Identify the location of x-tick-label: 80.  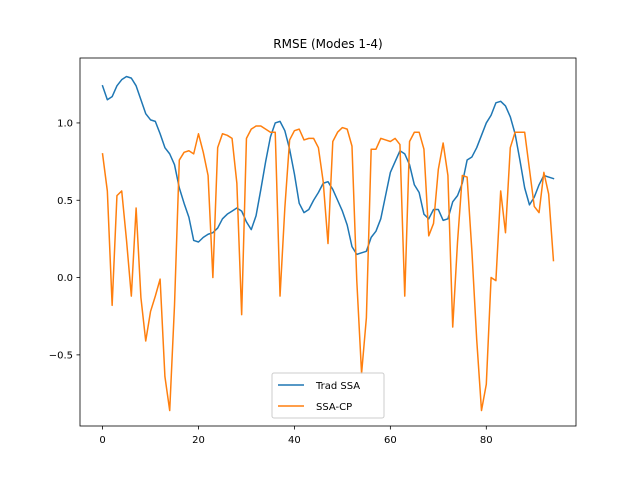
(486, 440).